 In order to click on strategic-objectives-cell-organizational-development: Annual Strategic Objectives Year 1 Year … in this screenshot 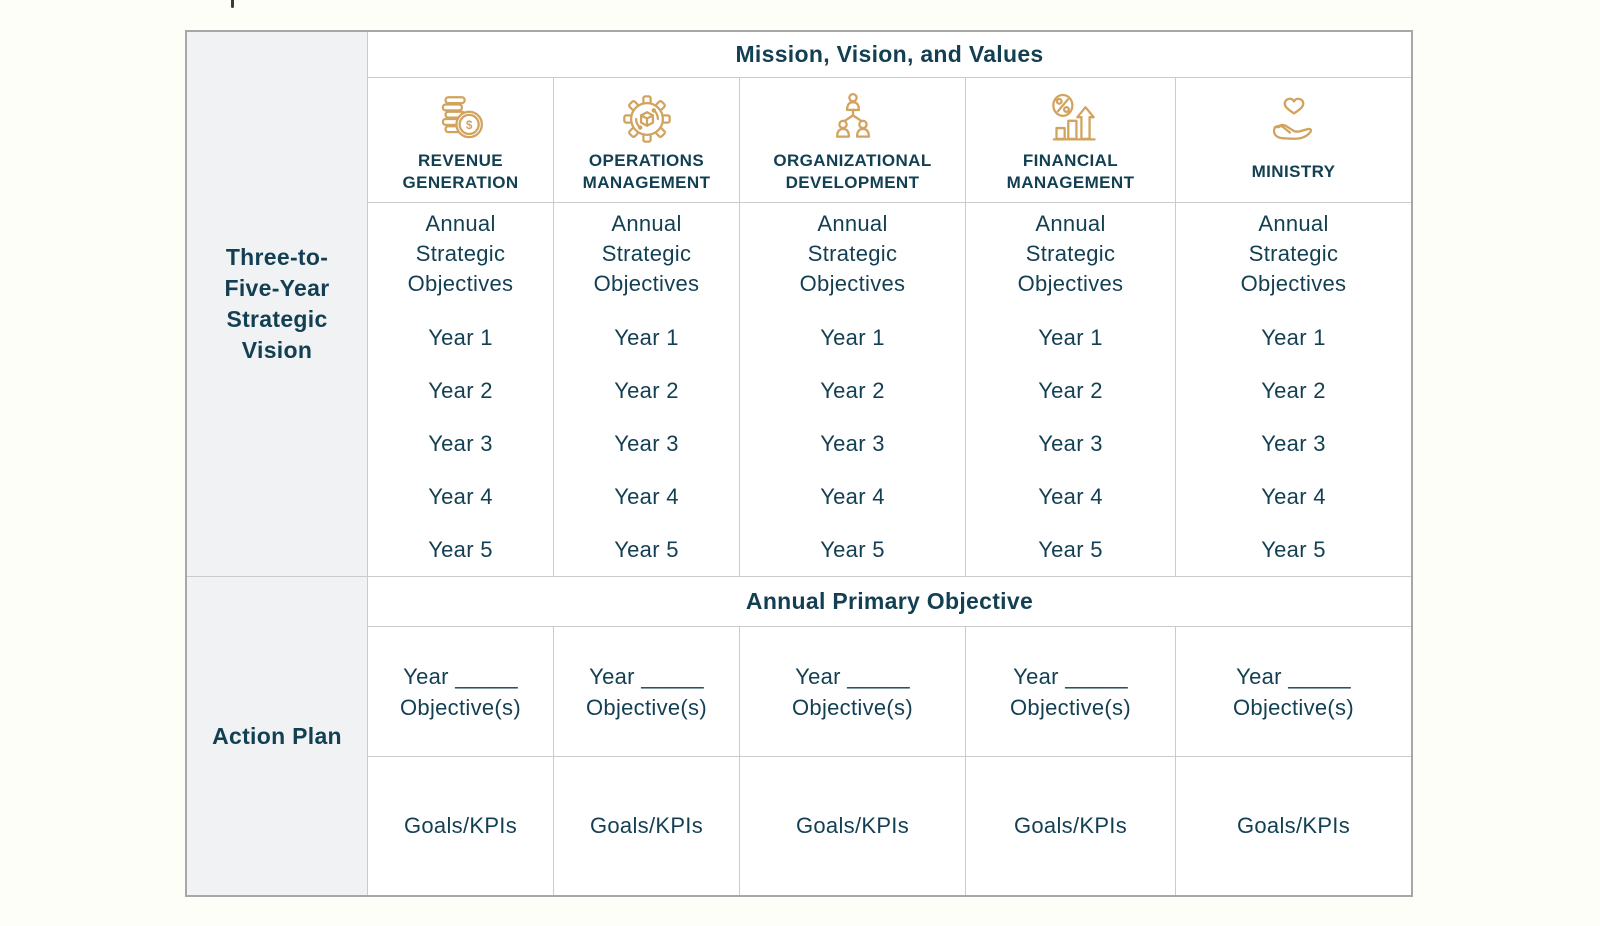, I will do `click(853, 390)`.